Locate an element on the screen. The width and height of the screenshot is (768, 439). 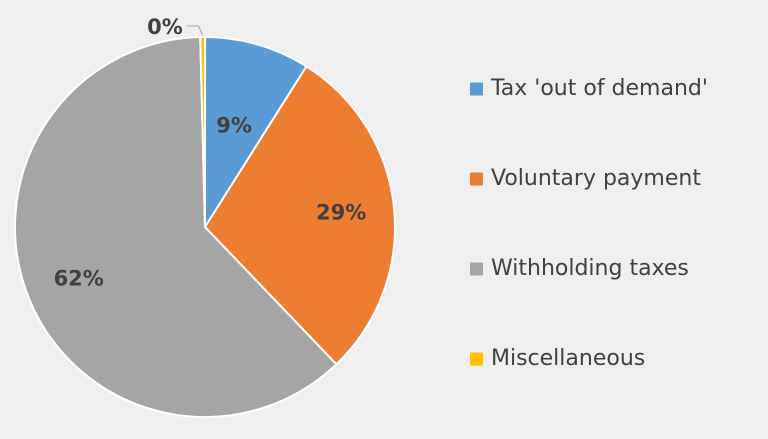
slice-label-2: 62% is located at coordinates (79, 279).